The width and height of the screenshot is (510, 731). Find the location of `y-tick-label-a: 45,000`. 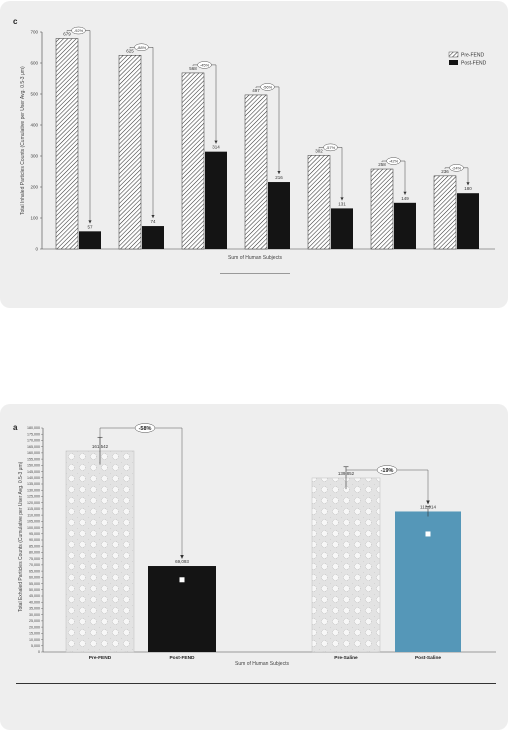

y-tick-label-a: 45,000 is located at coordinates (34, 596).